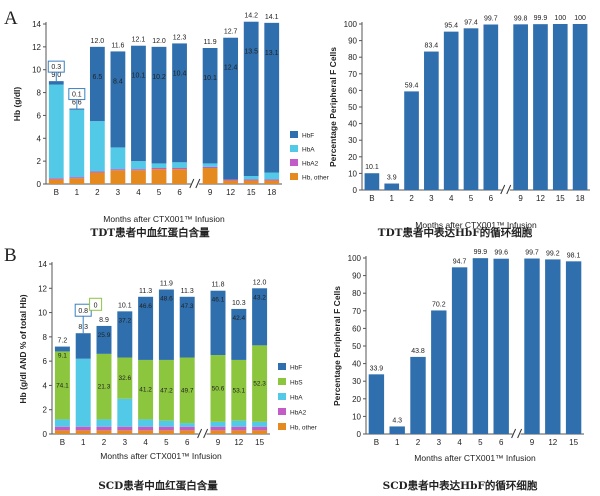 The width and height of the screenshot is (600, 496). Describe the element at coordinates (180, 73) in the screenshot. I see `segment-label-hbf: 10.4` at that location.